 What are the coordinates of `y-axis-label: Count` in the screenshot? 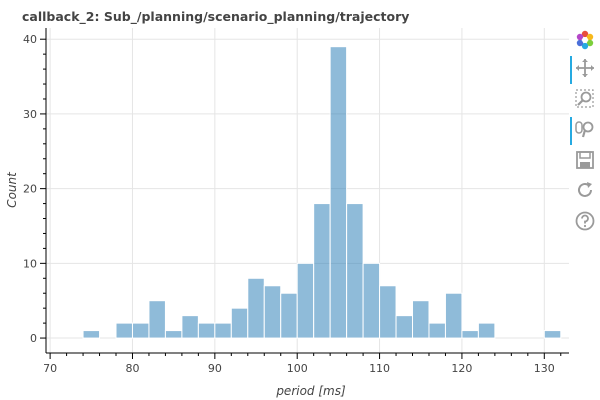 It's located at (12, 189).